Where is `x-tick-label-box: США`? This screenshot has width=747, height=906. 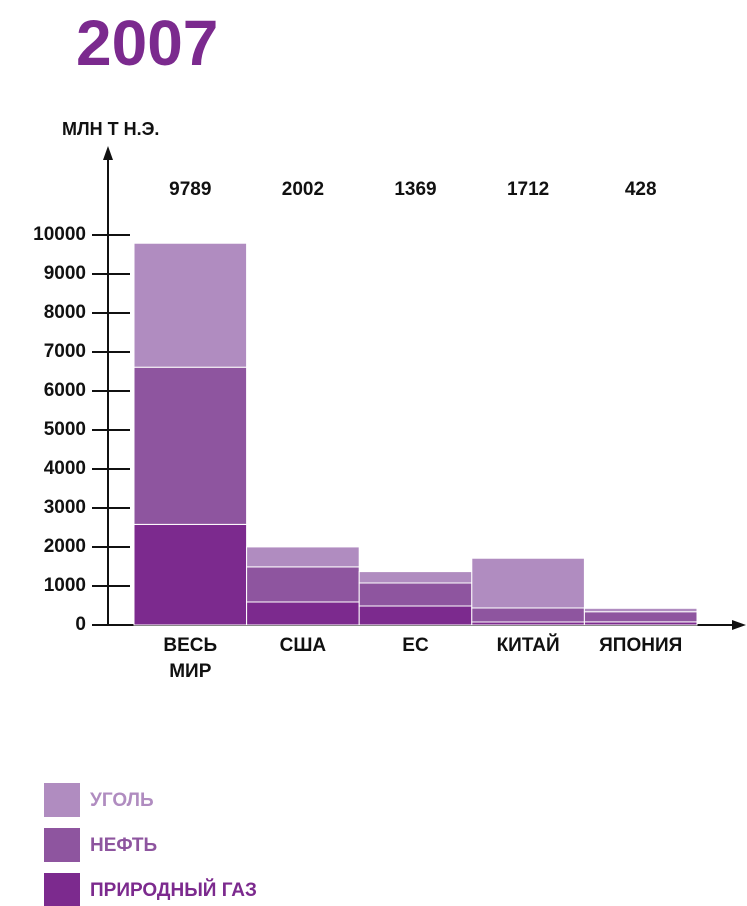 x-tick-label-box: США is located at coordinates (303, 645).